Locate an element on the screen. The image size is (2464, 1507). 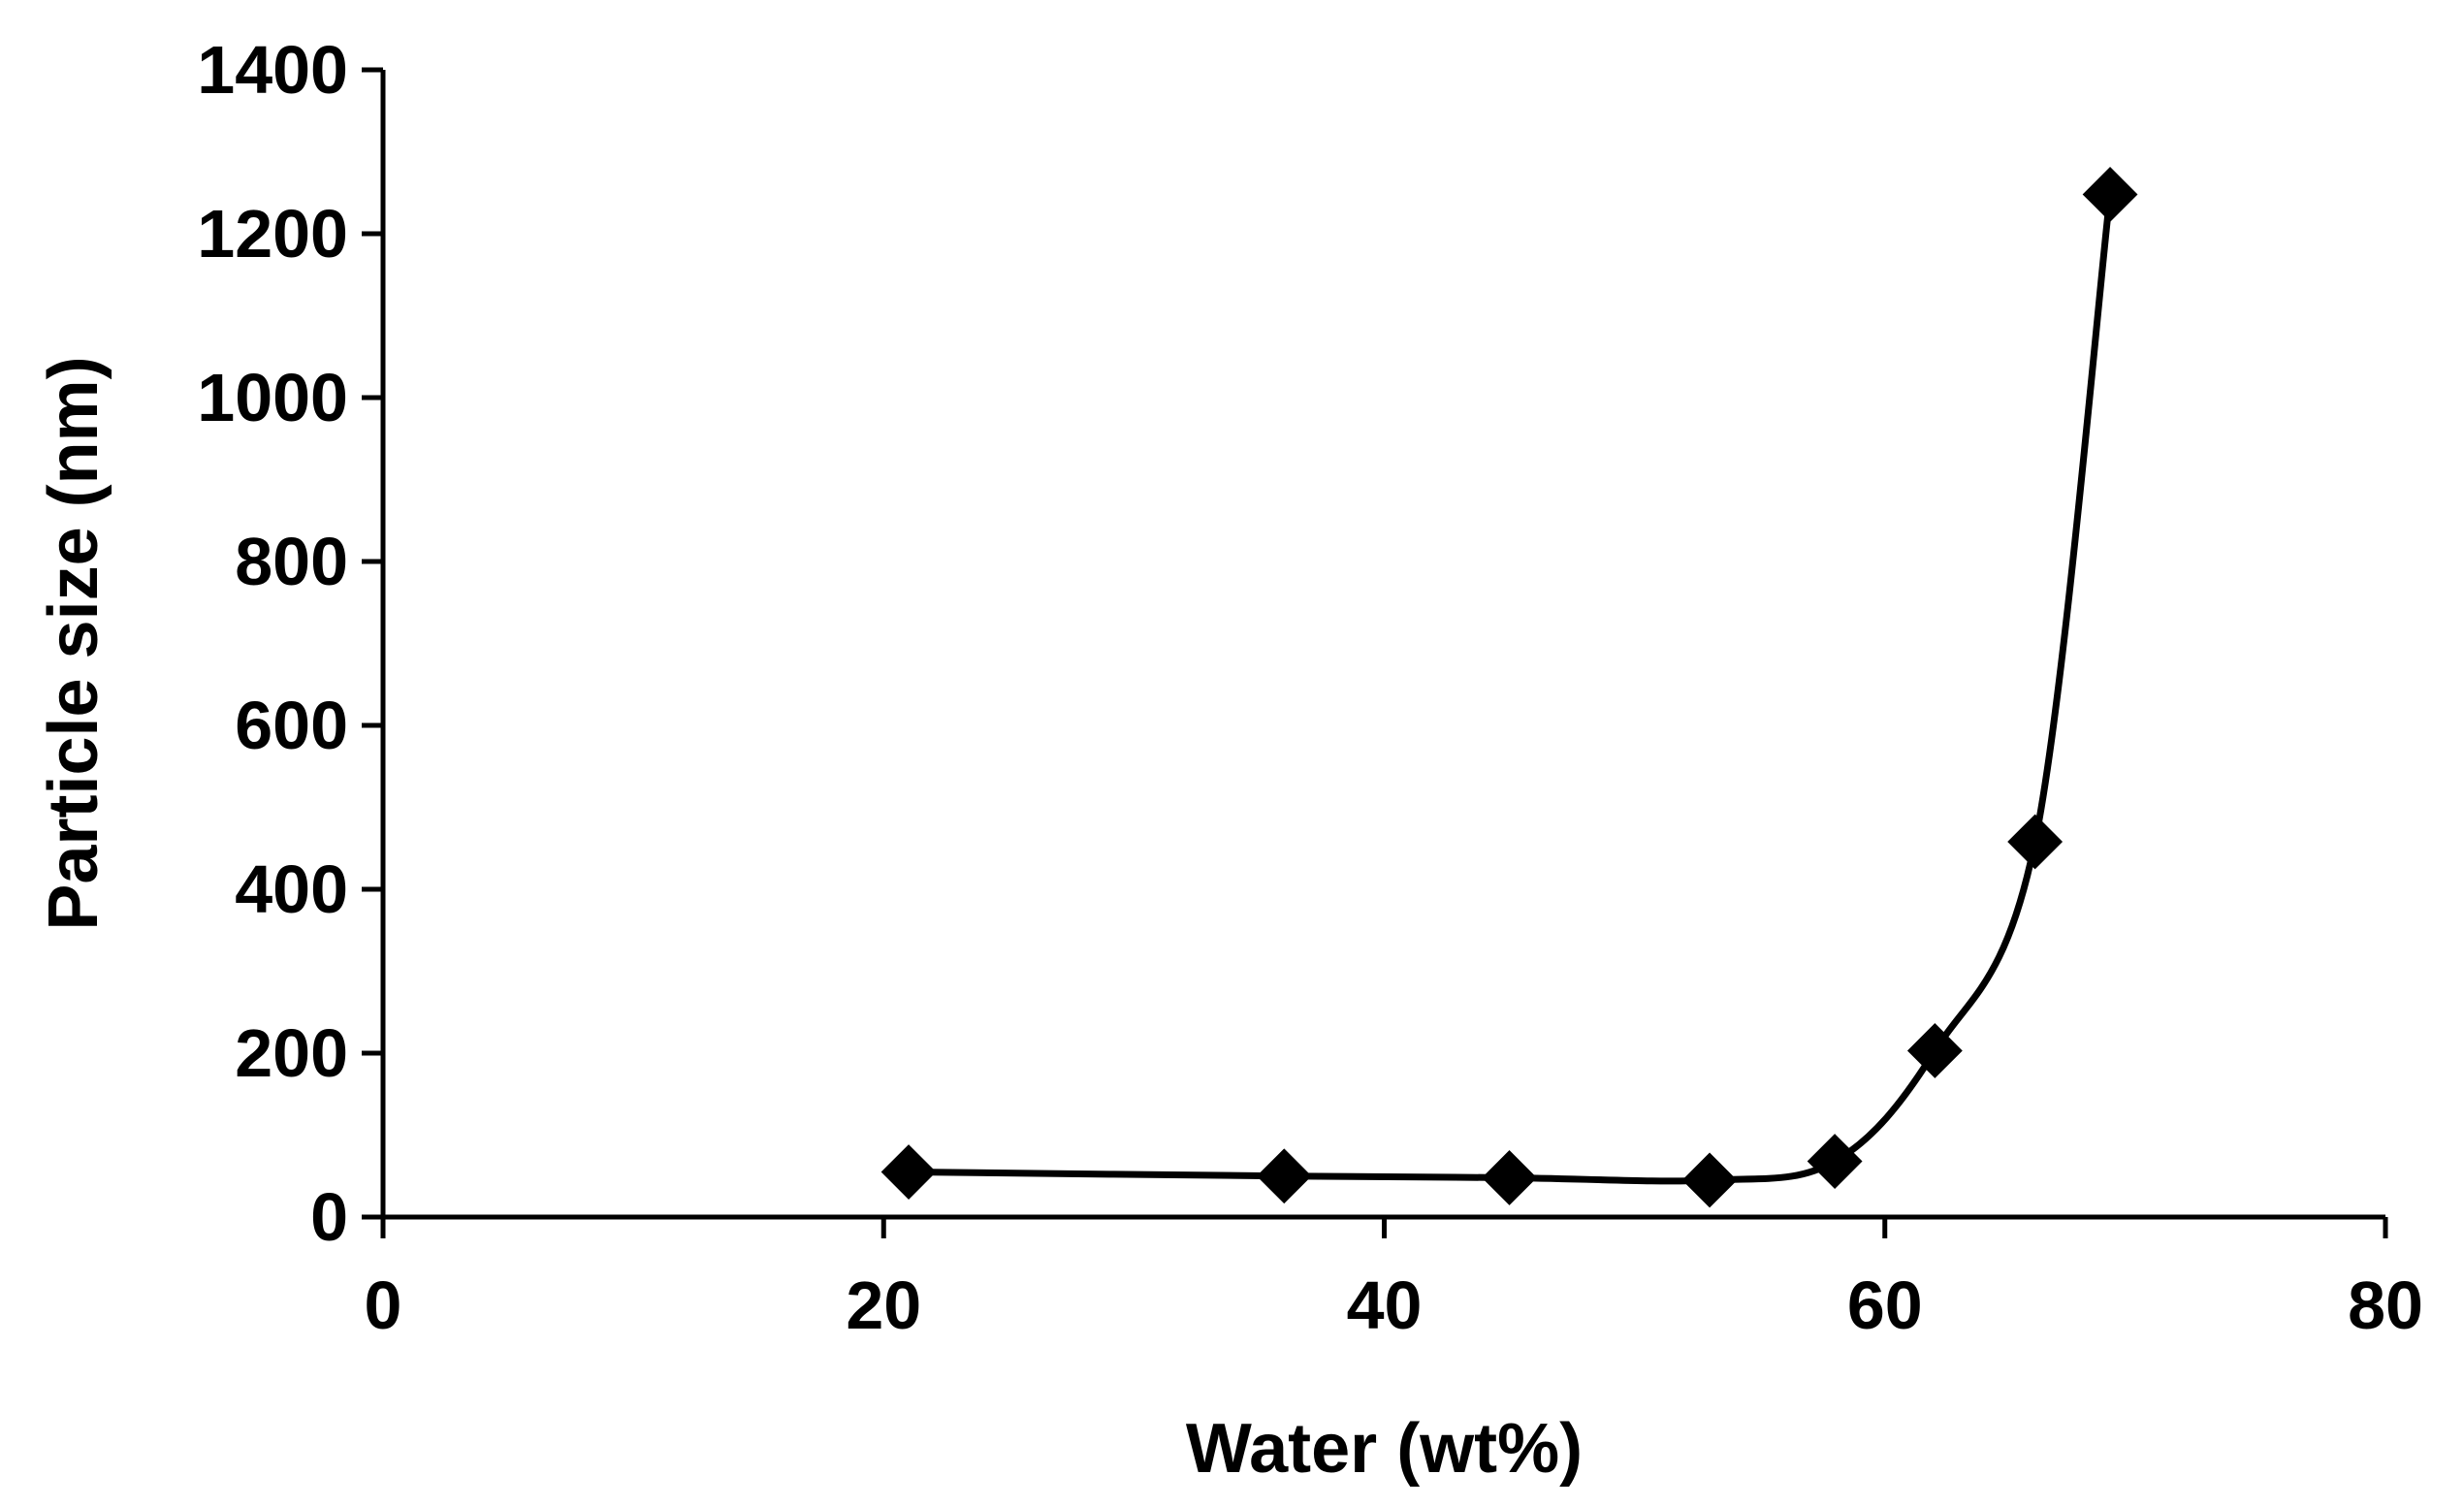
y-tick-label: 0 is located at coordinates (329, 1217).